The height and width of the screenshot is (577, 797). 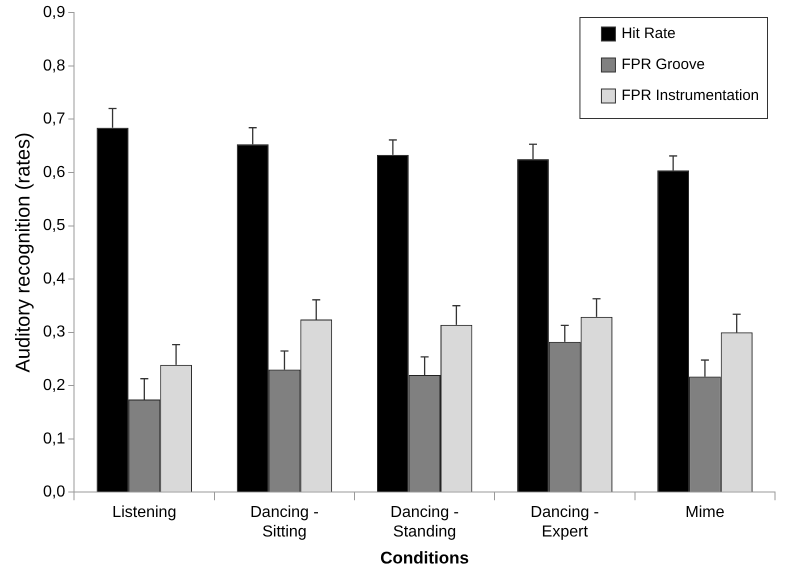 What do you see at coordinates (425, 558) in the screenshot?
I see `x-axis-title: Conditions` at bounding box center [425, 558].